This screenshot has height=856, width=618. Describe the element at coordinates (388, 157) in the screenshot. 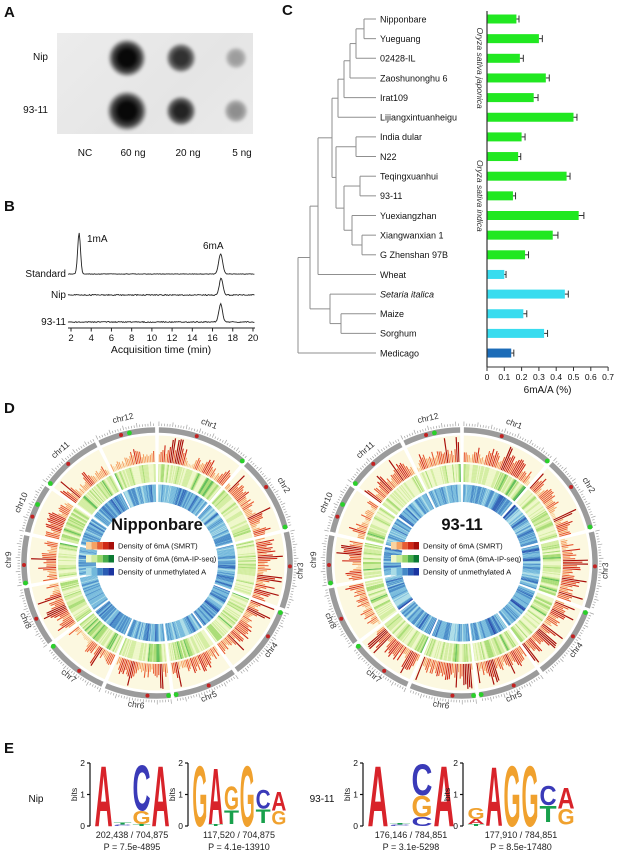

I see `species-label: N22` at that location.